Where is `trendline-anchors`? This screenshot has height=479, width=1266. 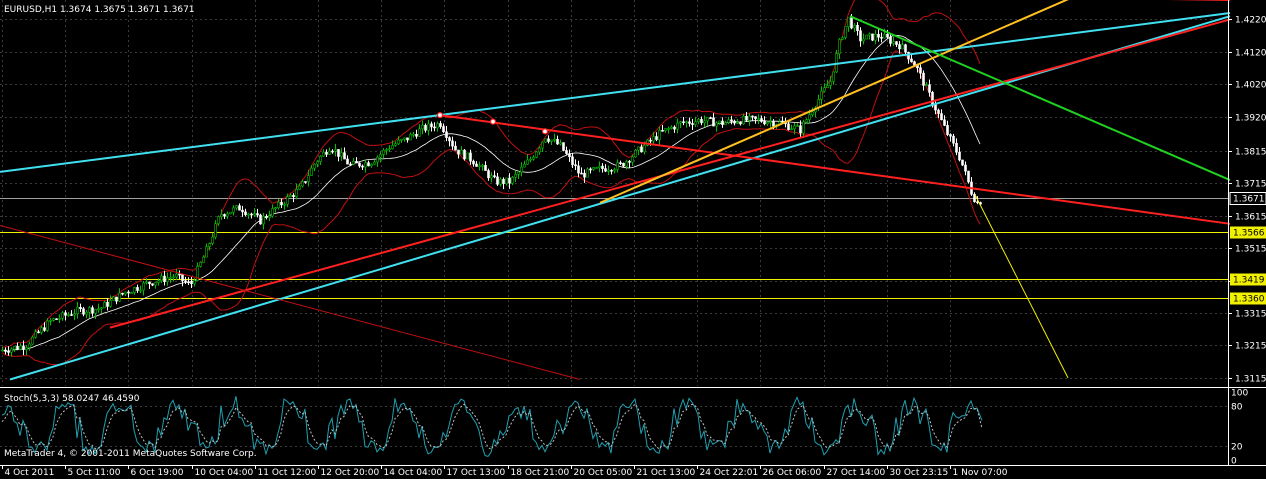
trendline-anchors is located at coordinates (492, 123).